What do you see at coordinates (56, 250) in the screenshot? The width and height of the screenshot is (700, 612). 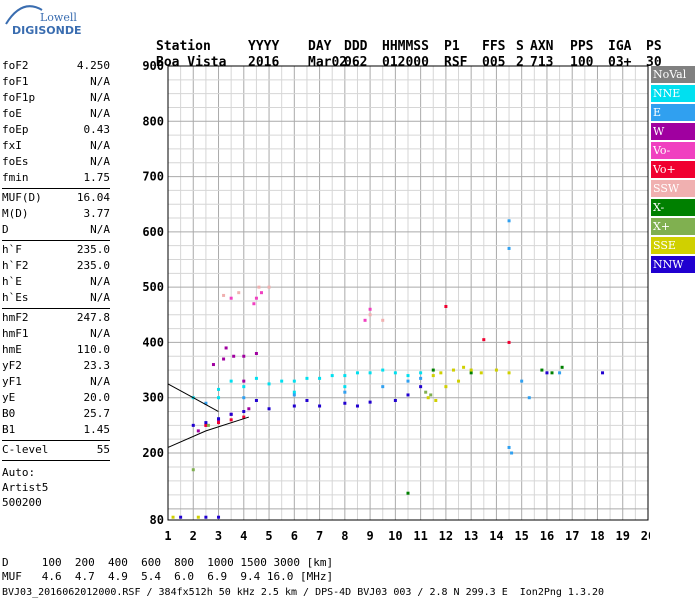 I see `parameter-row: h`F 235.0` at bounding box center [56, 250].